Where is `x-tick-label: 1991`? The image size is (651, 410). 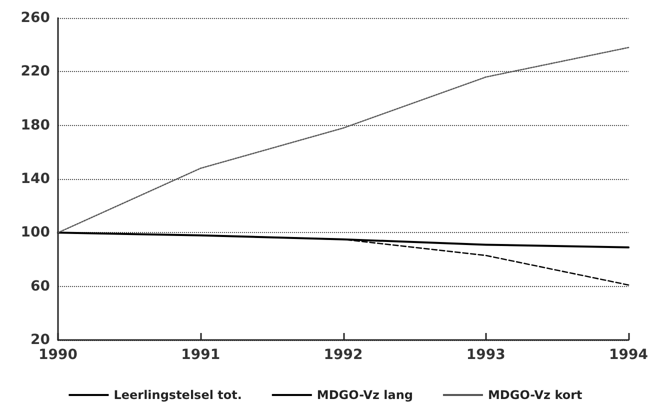
x-tick-label: 1991 is located at coordinates (200, 355).